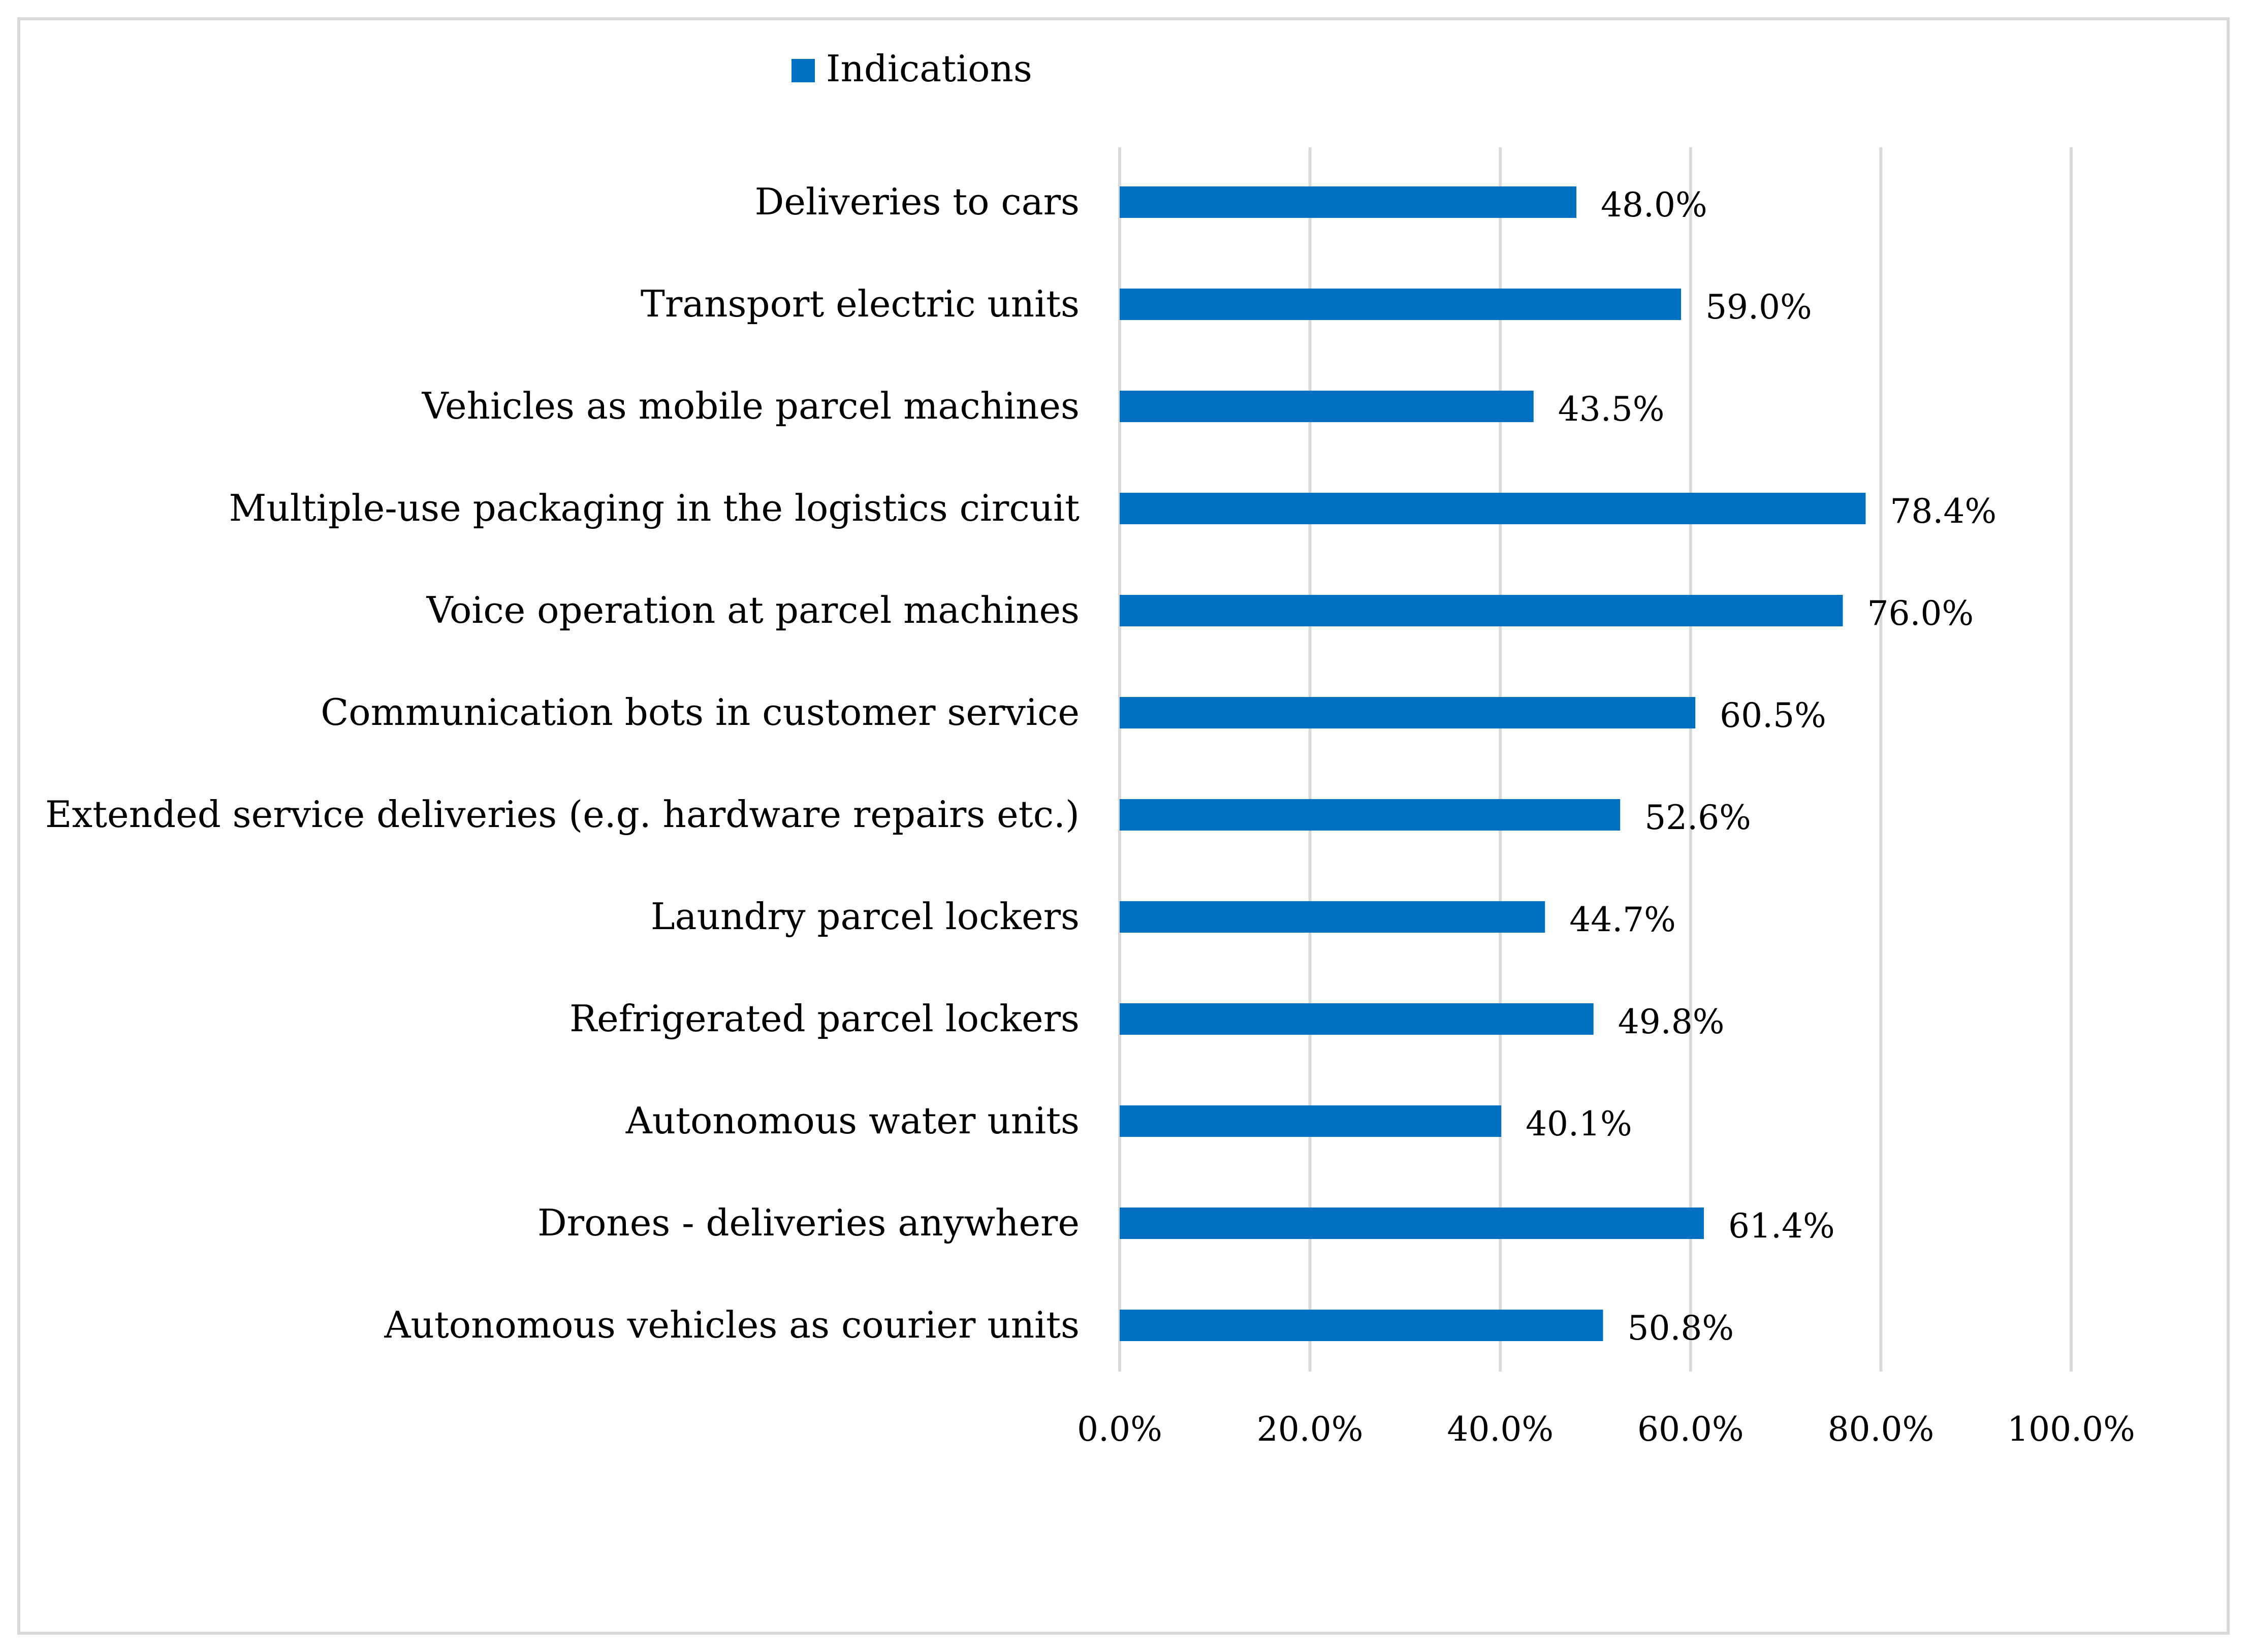  I want to click on value-label: 48.0%, so click(1654, 205).